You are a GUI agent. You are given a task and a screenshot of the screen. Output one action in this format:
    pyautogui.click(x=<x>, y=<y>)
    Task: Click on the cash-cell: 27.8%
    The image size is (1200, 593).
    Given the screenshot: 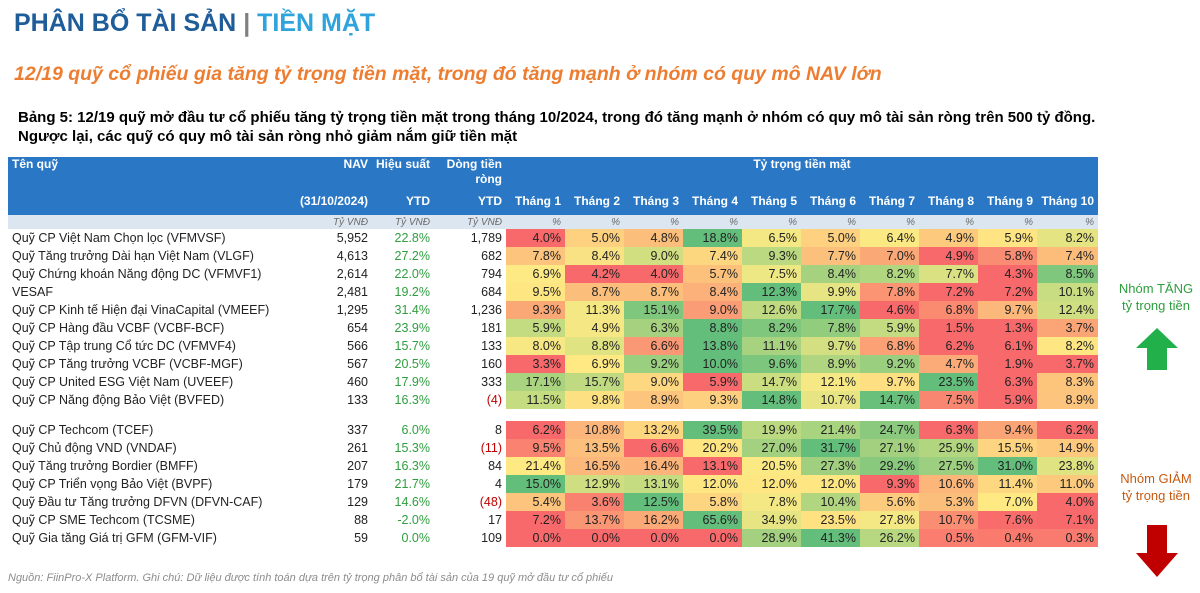 What is the action you would take?
    pyautogui.click(x=889, y=520)
    